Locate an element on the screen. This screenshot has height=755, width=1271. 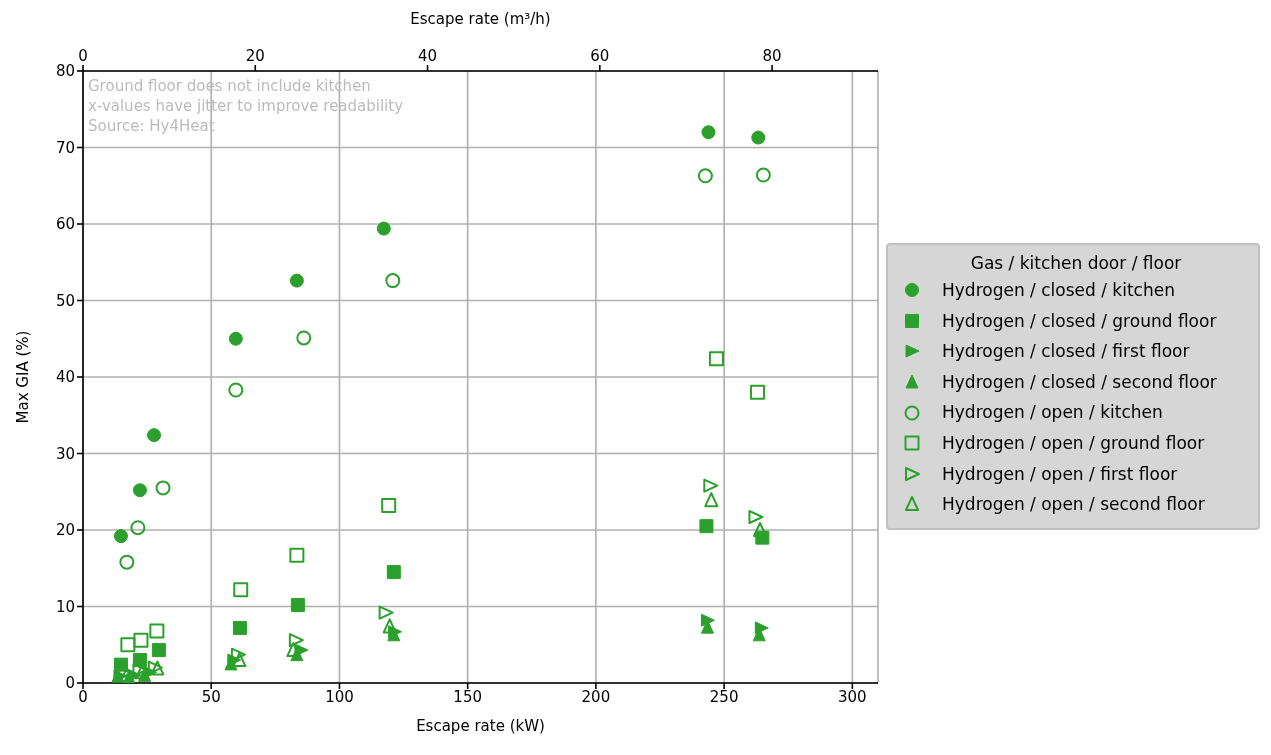
y-tick-label: 40 is located at coordinates (65, 377).